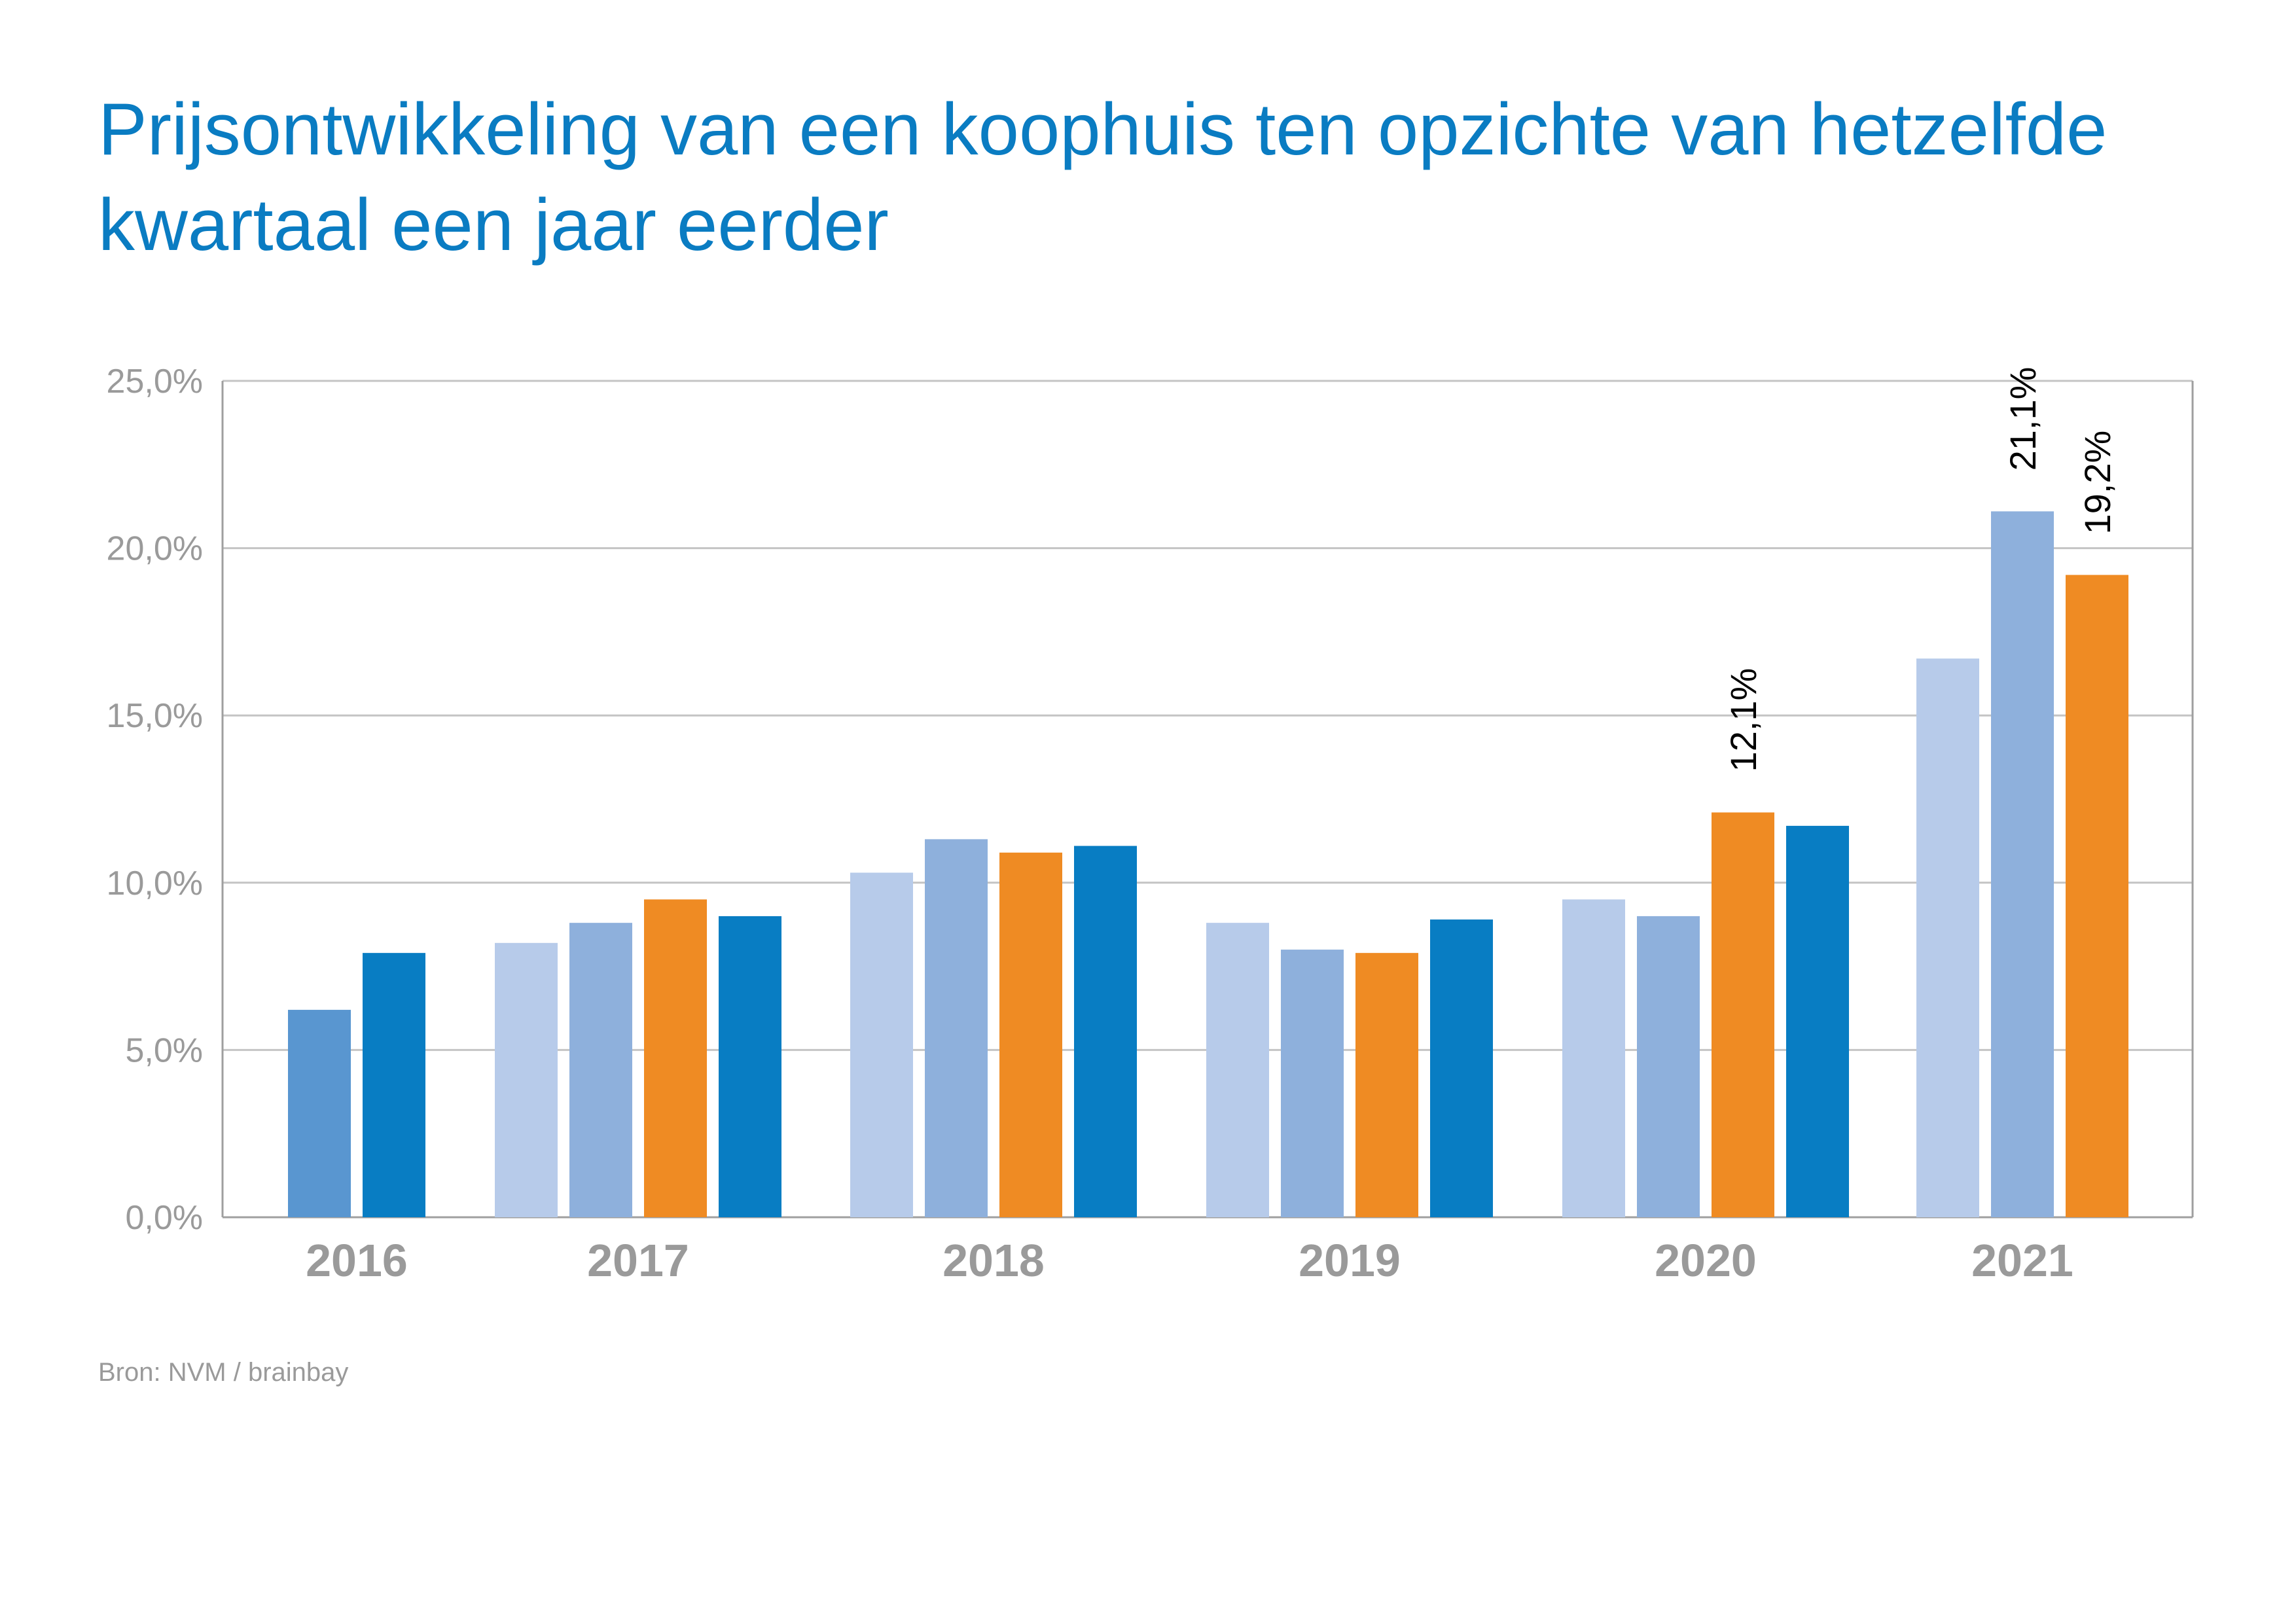  What do you see at coordinates (1920, 569) in the screenshot?
I see `data-labels: 12,1% 21,1% 19,2%` at bounding box center [1920, 569].